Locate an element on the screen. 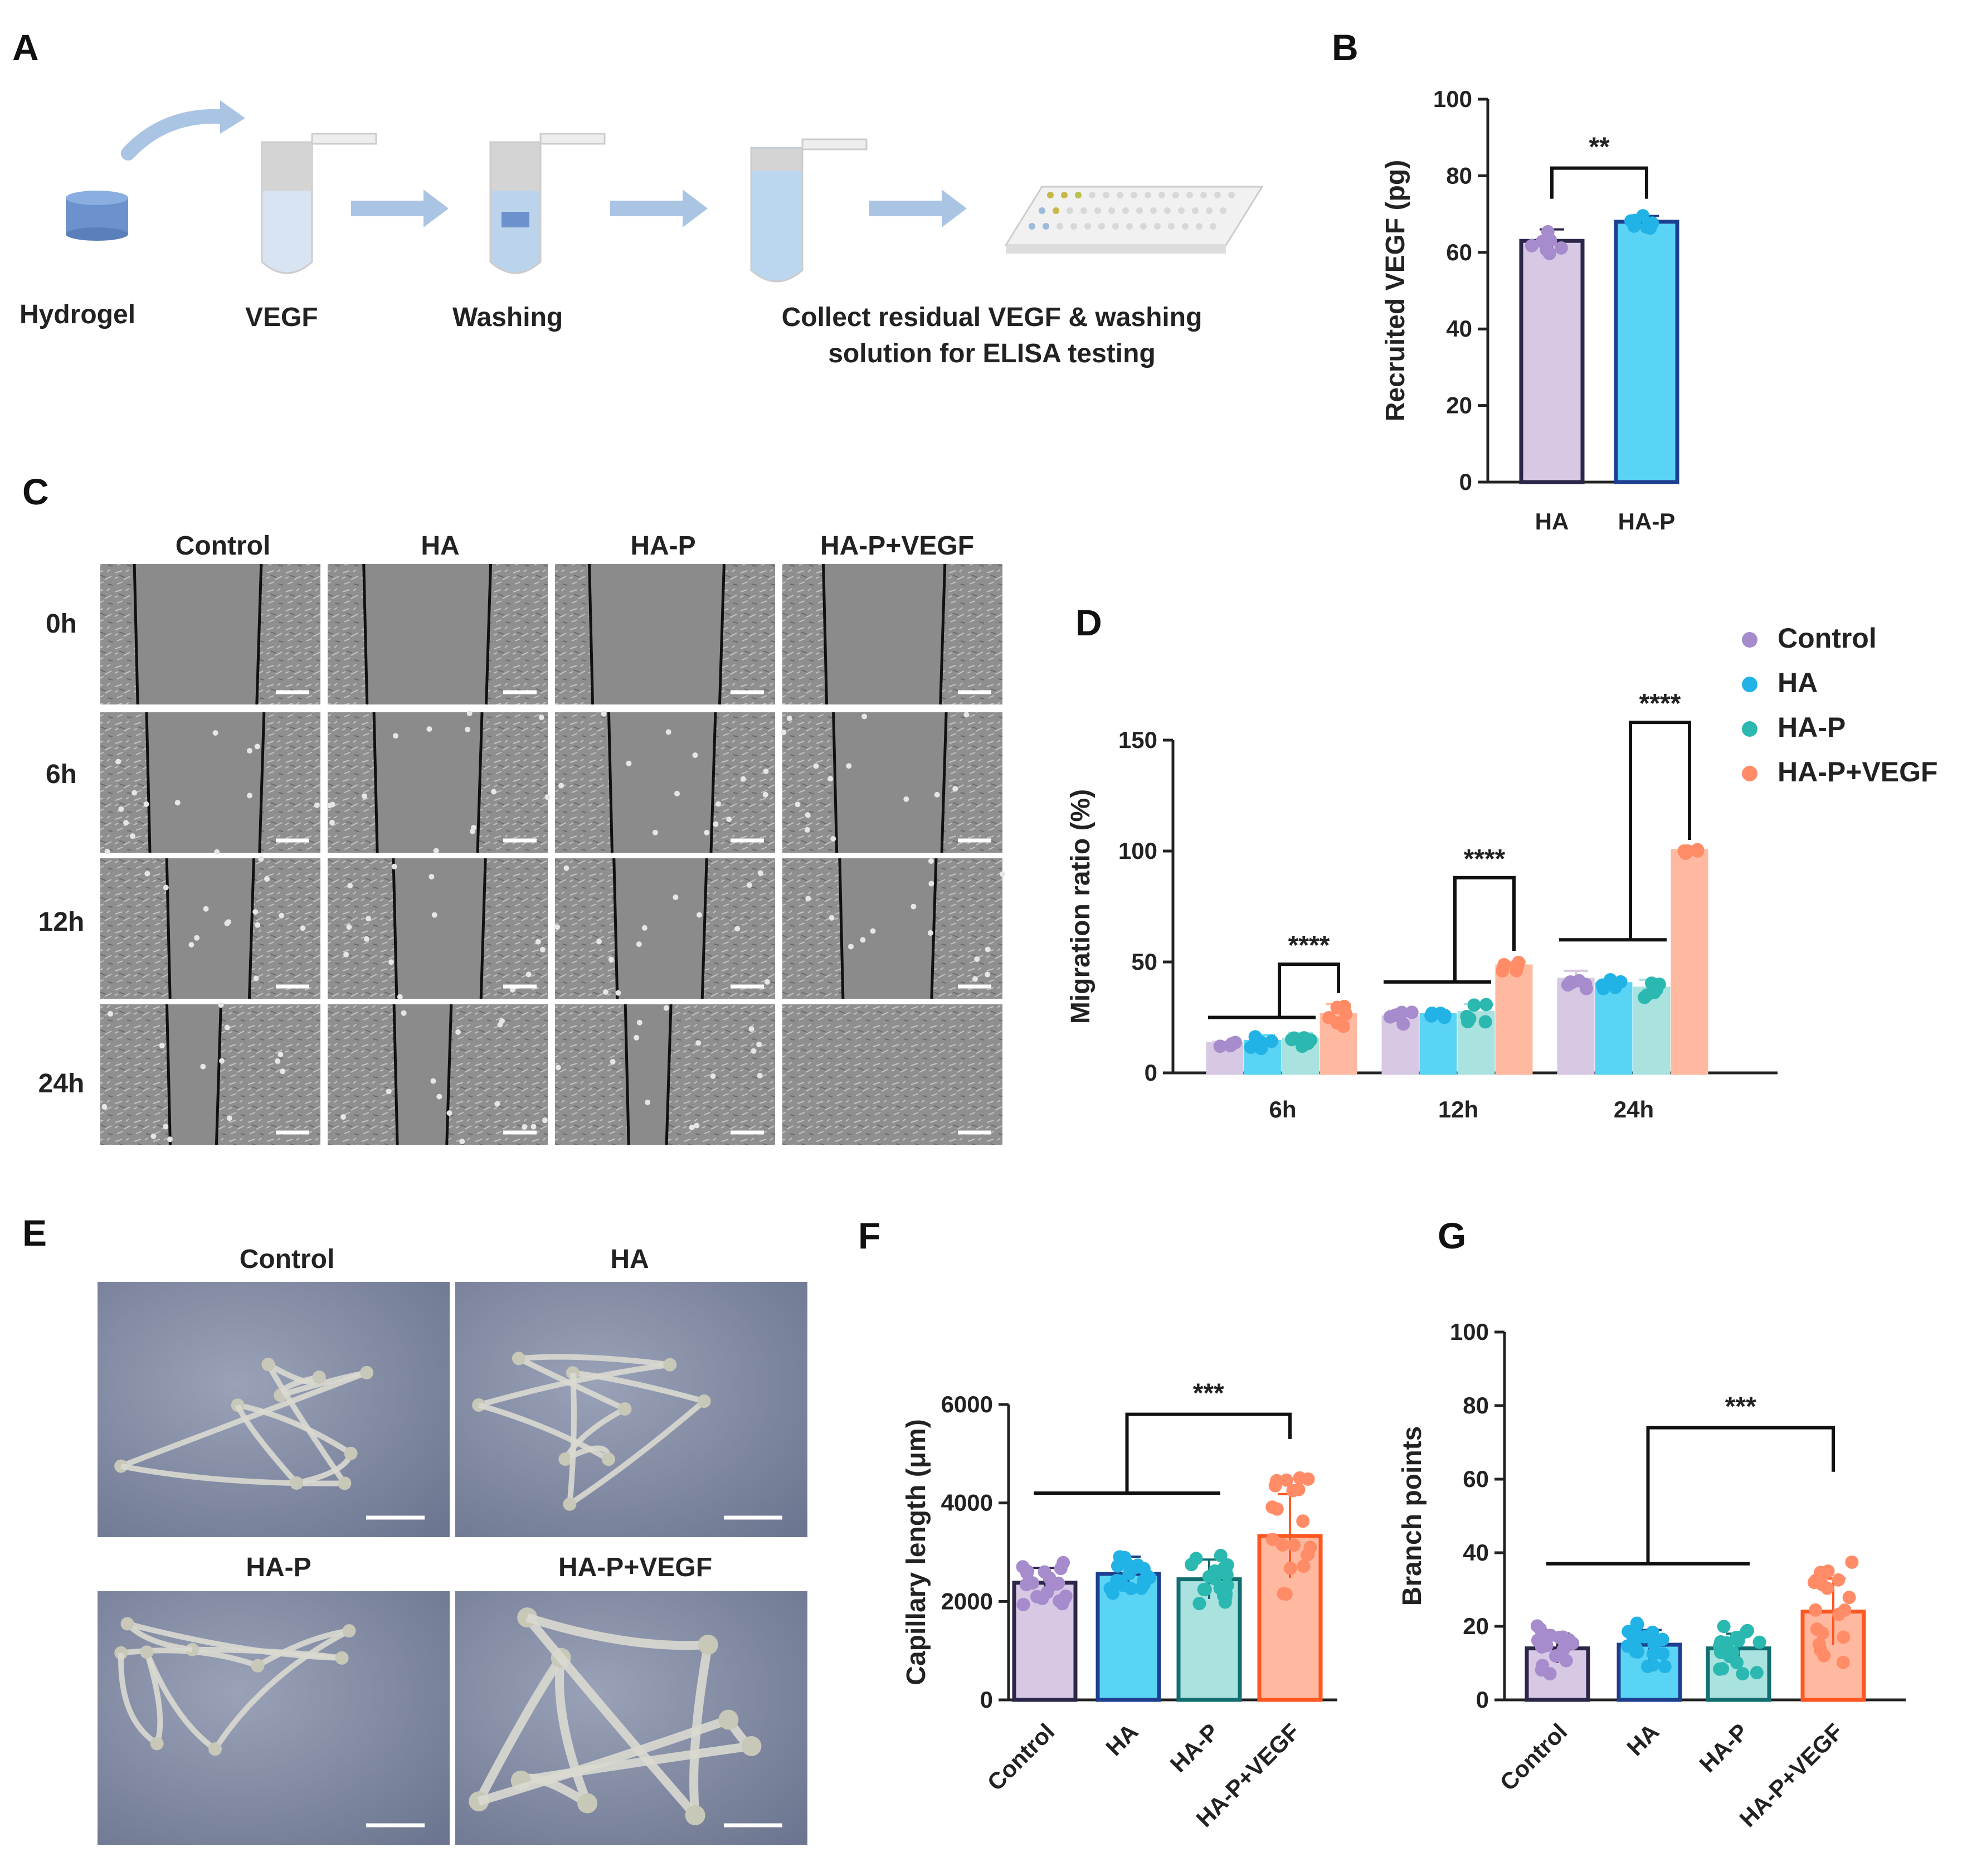  step-label-collect-line1: Collect residual VEGF & washing is located at coordinates (992, 317).